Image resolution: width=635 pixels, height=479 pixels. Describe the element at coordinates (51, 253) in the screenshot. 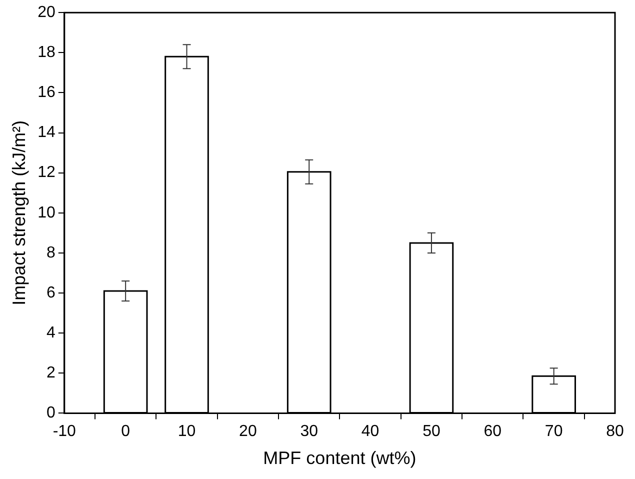

I see `y-tick-label: 8` at that location.